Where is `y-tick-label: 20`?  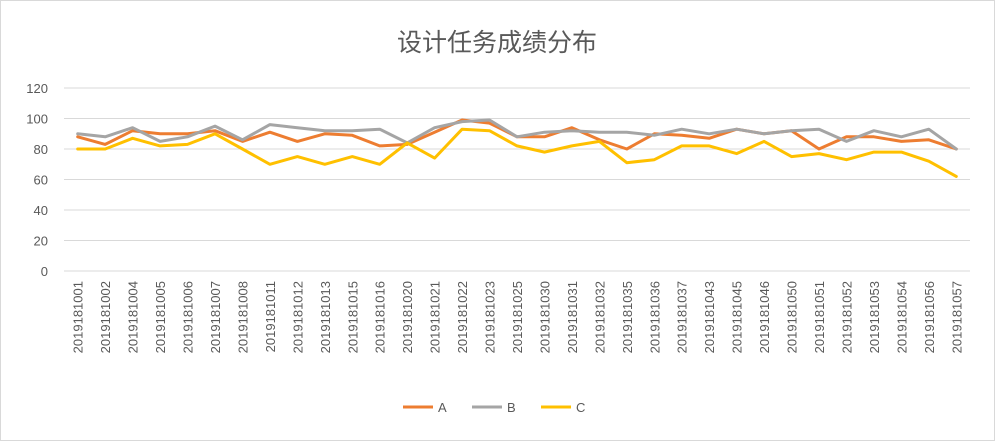 y-tick-label: 20 is located at coordinates (41, 241).